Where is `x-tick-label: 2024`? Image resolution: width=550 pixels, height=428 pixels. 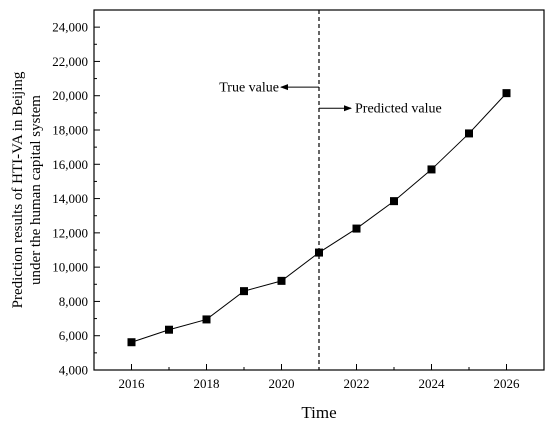 x-tick-label: 2024 is located at coordinates (432, 383).